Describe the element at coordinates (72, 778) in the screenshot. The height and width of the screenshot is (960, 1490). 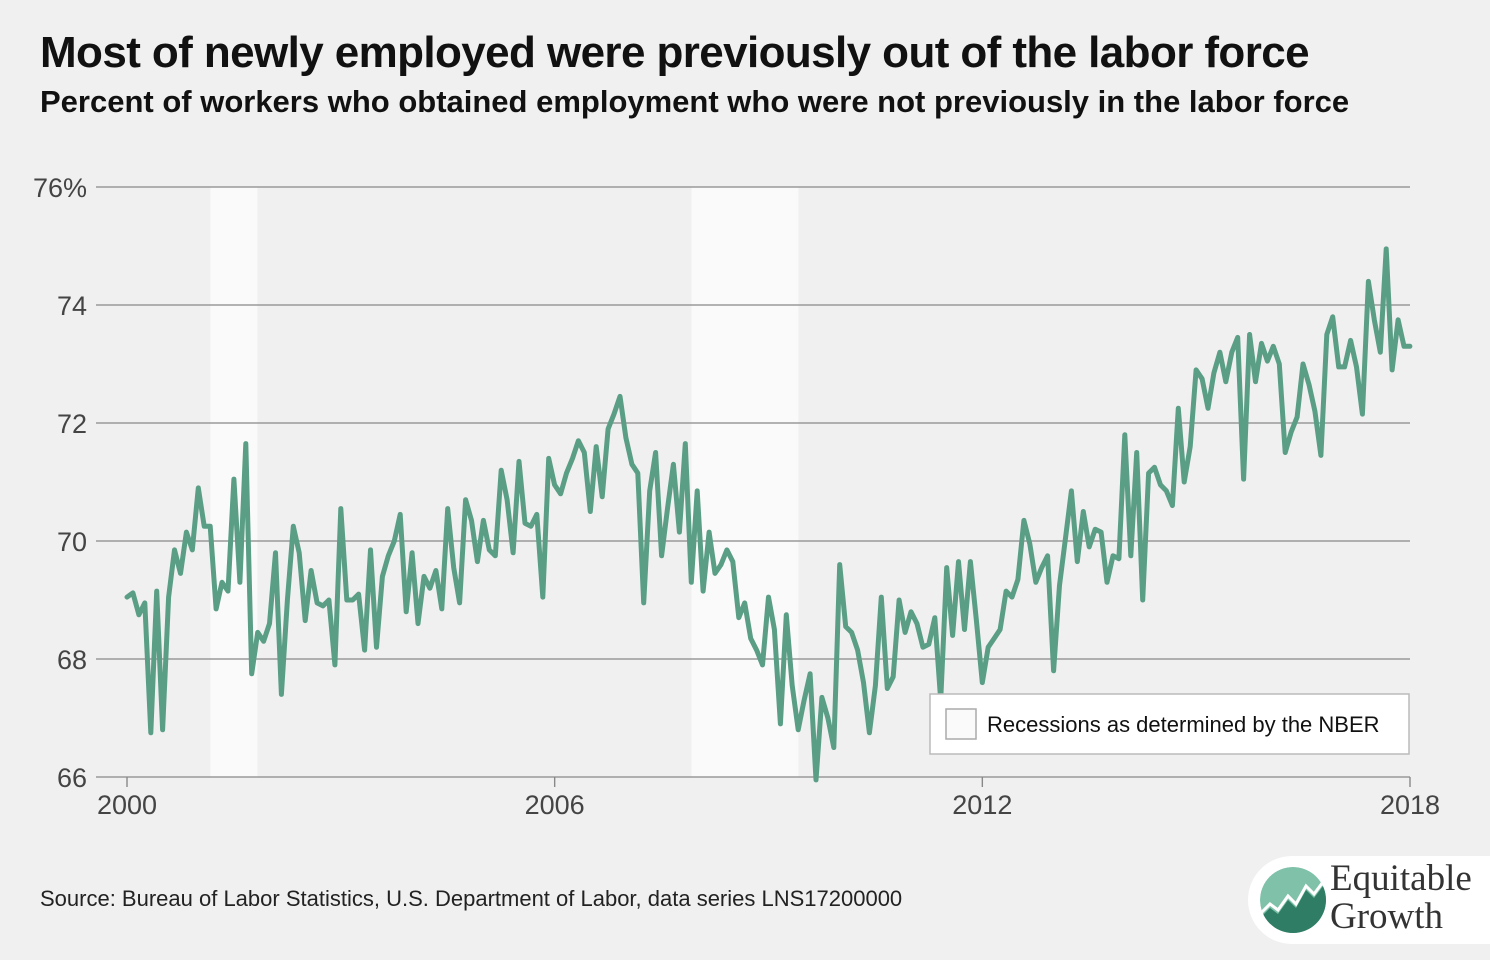
I see `y-tick-label: 66` at that location.